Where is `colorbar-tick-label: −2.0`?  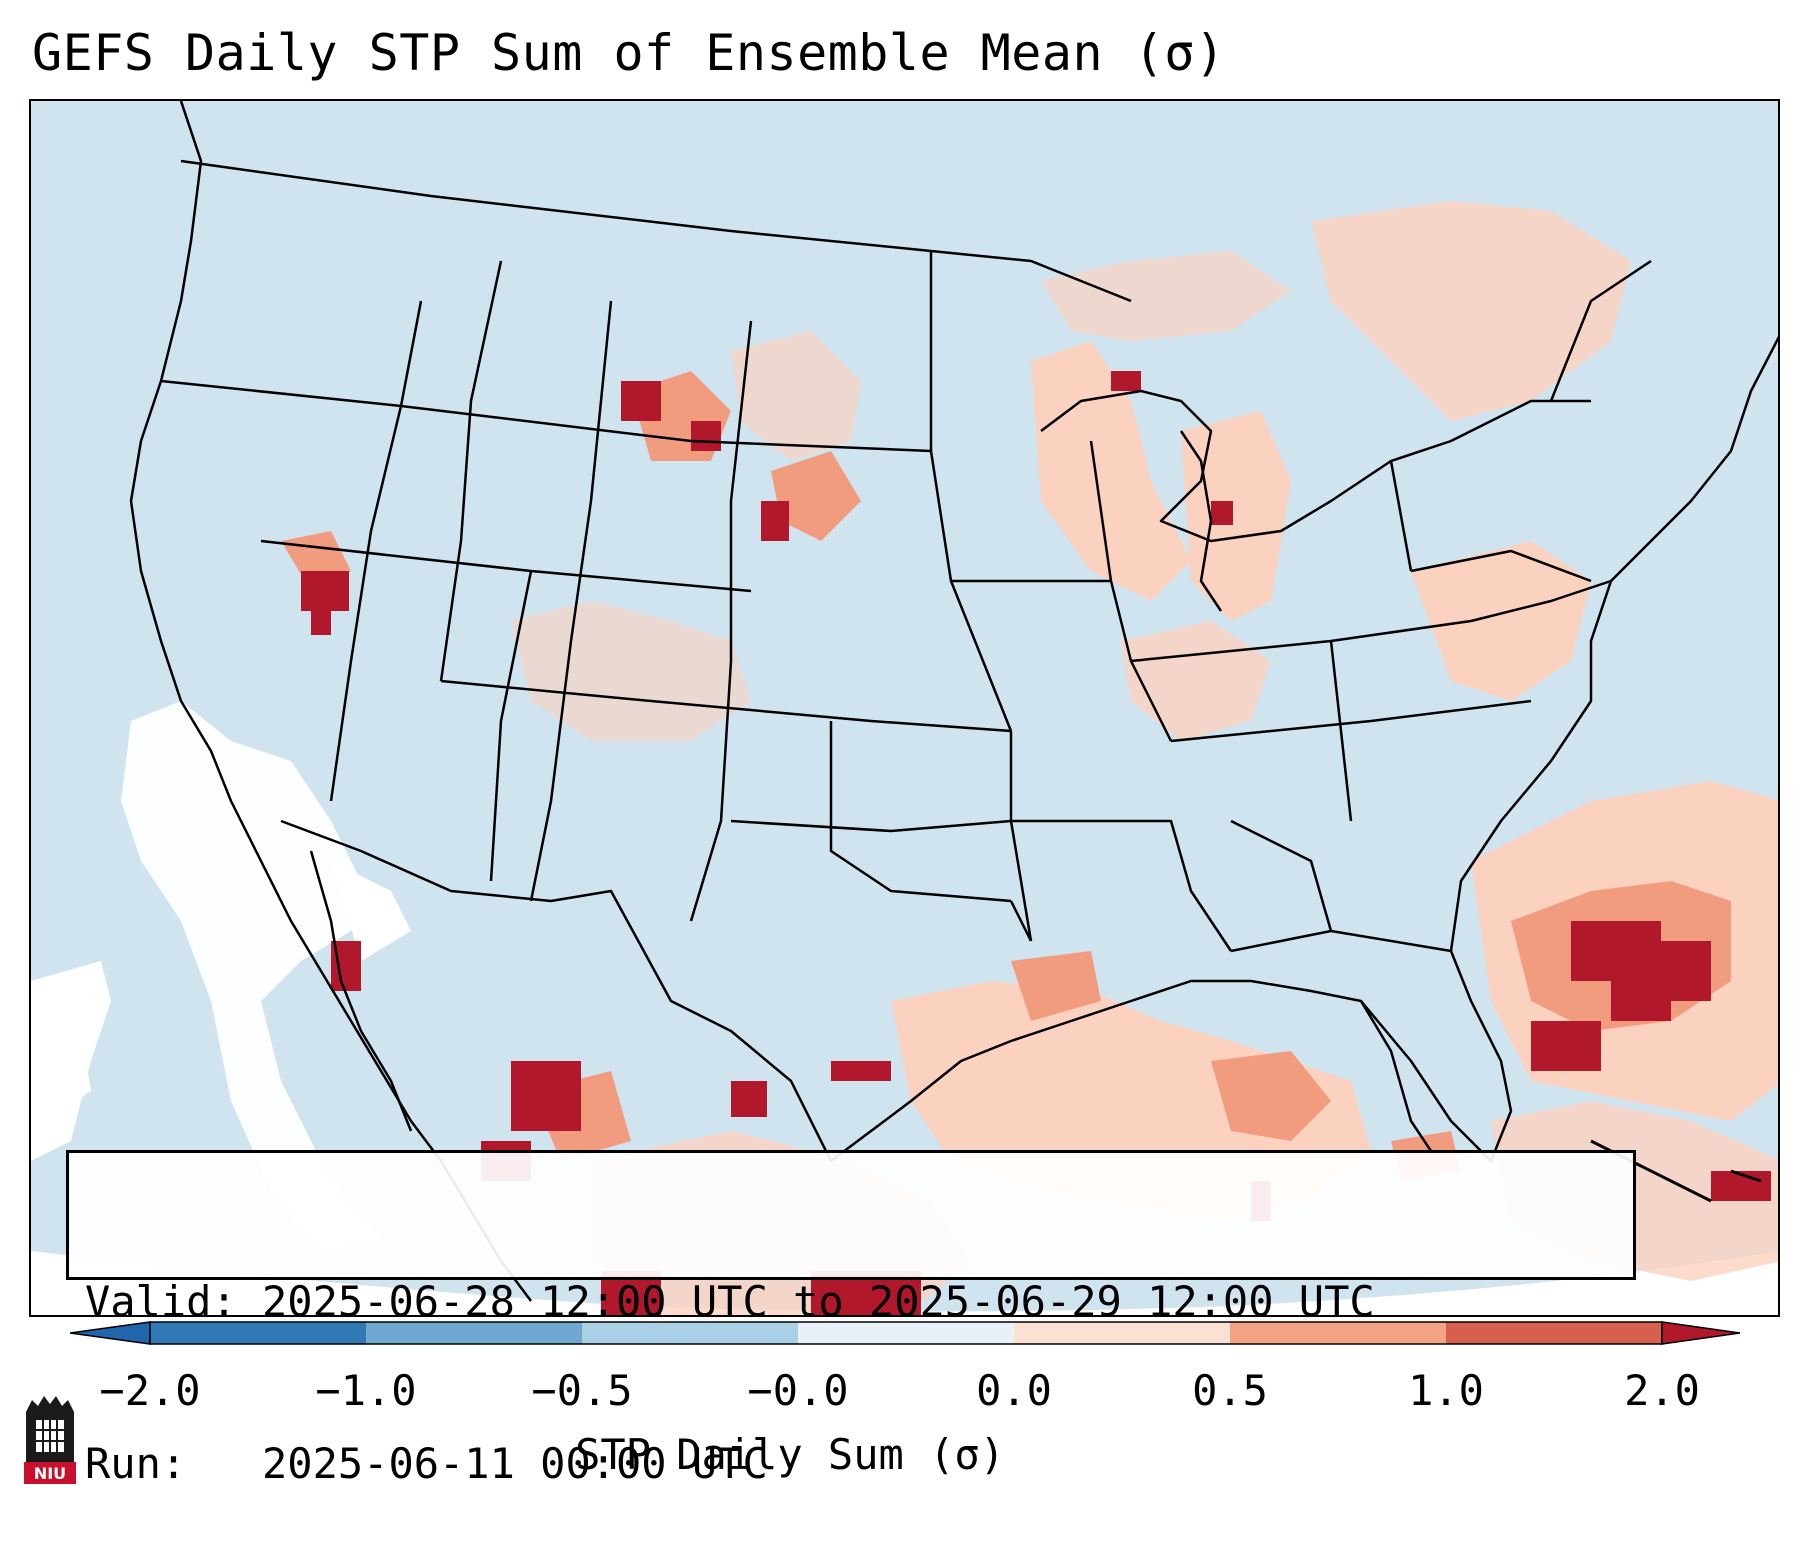 colorbar-tick-label: −2.0 is located at coordinates (150, 1390).